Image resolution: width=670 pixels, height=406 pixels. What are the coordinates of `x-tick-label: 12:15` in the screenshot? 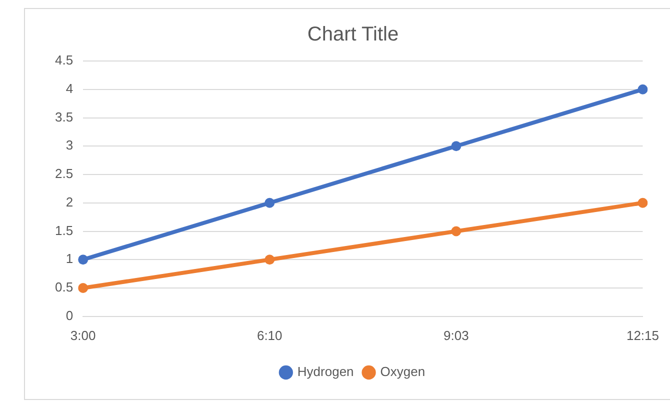 It's located at (643, 335).